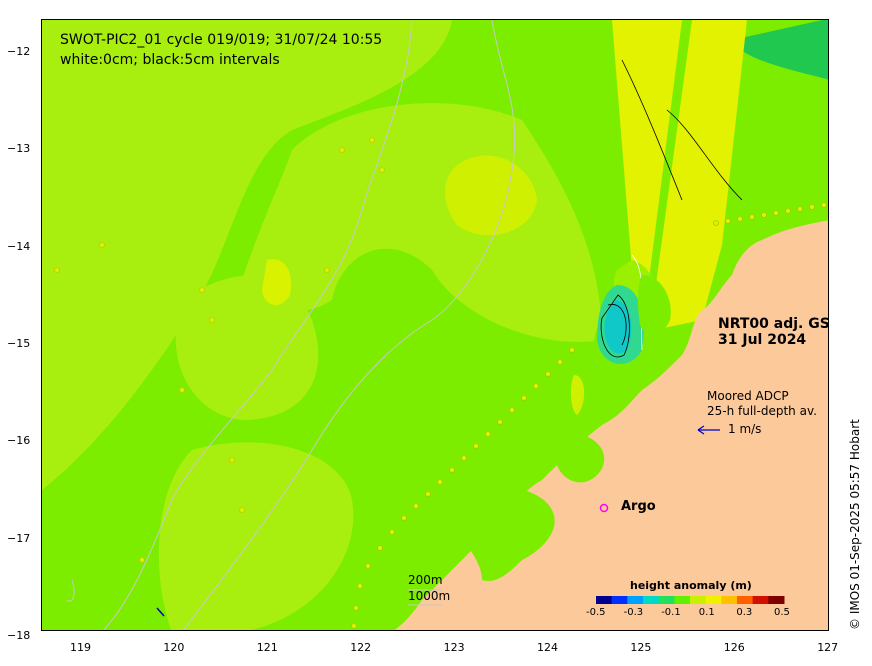  Describe the element at coordinates (425, 580) in the screenshot. I see `isobath-200m-label: 200m` at that location.